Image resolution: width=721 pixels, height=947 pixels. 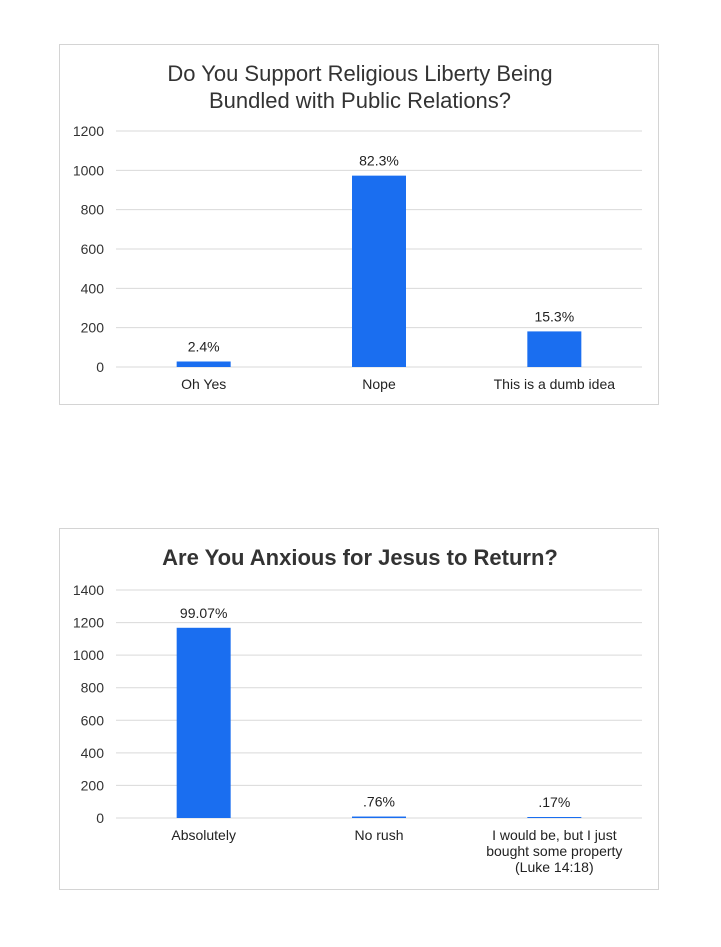 I want to click on x-category-label: bought some property, so click(x=554, y=851).